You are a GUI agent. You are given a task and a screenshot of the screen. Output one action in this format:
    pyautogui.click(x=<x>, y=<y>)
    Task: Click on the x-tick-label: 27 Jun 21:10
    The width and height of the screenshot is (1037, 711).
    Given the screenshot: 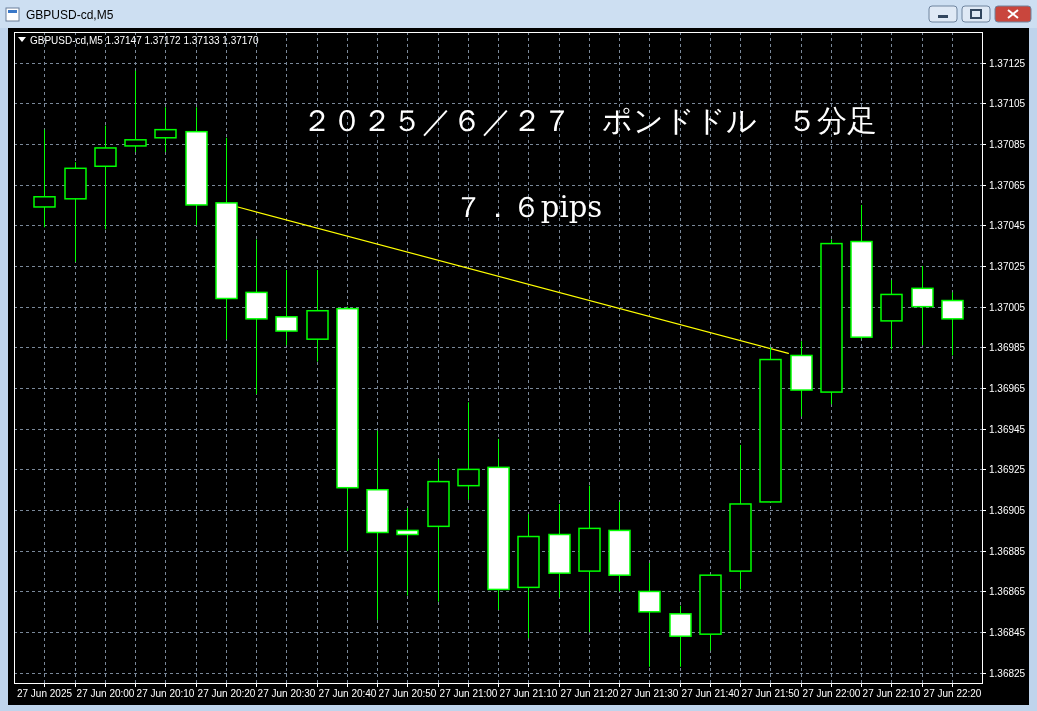 What is the action you would take?
    pyautogui.click(x=528, y=693)
    